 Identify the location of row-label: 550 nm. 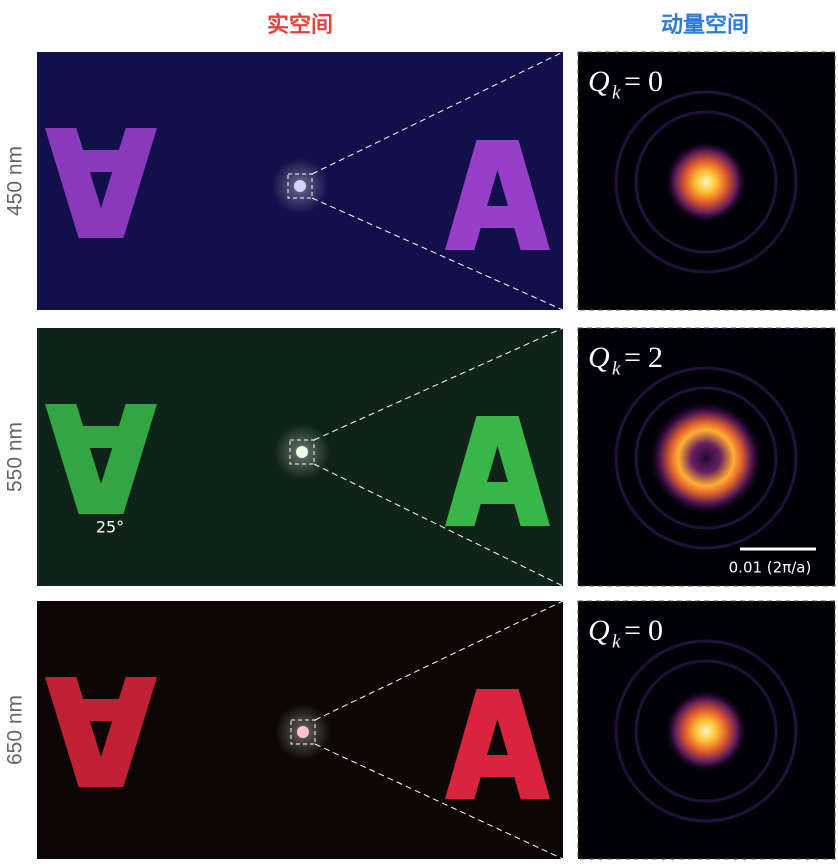
(15, 457).